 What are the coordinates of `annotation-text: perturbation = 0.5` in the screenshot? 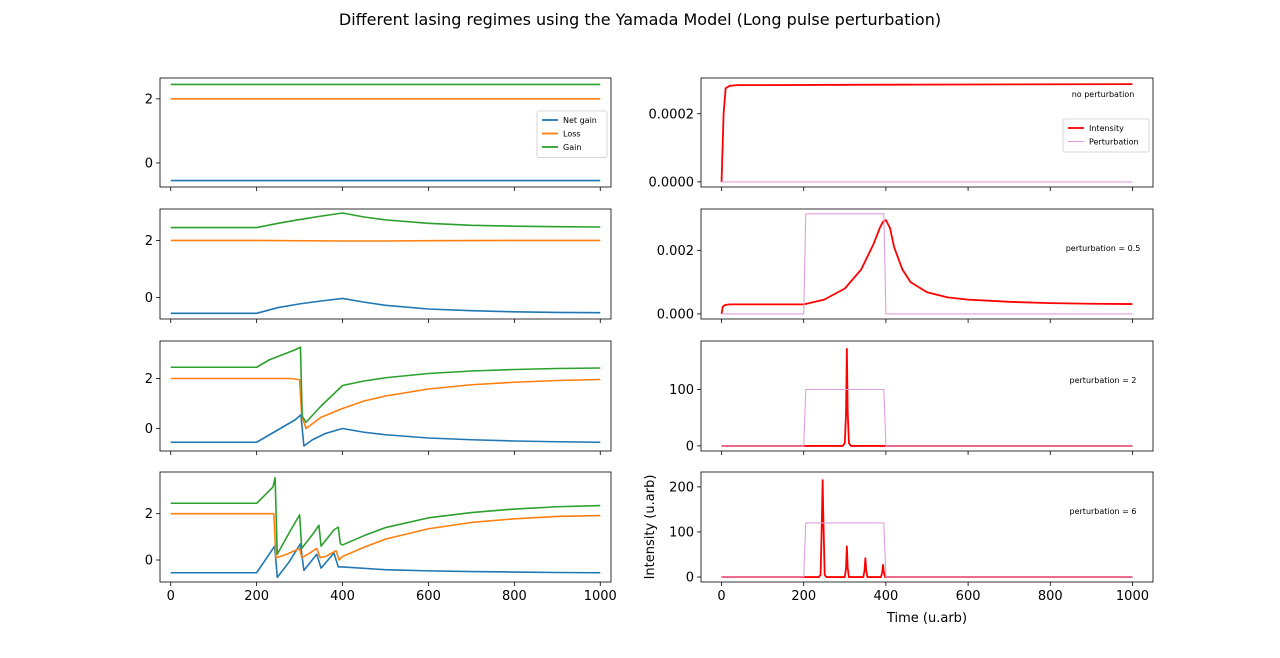 It's located at (1103, 248).